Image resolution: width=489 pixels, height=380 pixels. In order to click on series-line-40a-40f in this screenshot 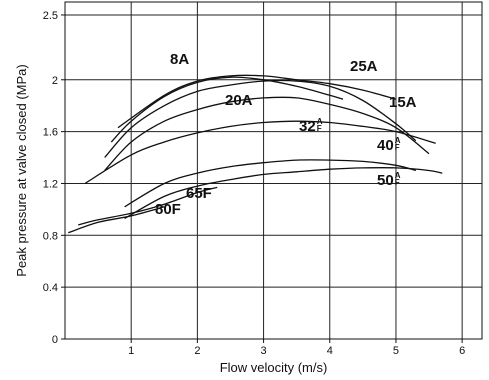, I will do `click(270, 183)`.